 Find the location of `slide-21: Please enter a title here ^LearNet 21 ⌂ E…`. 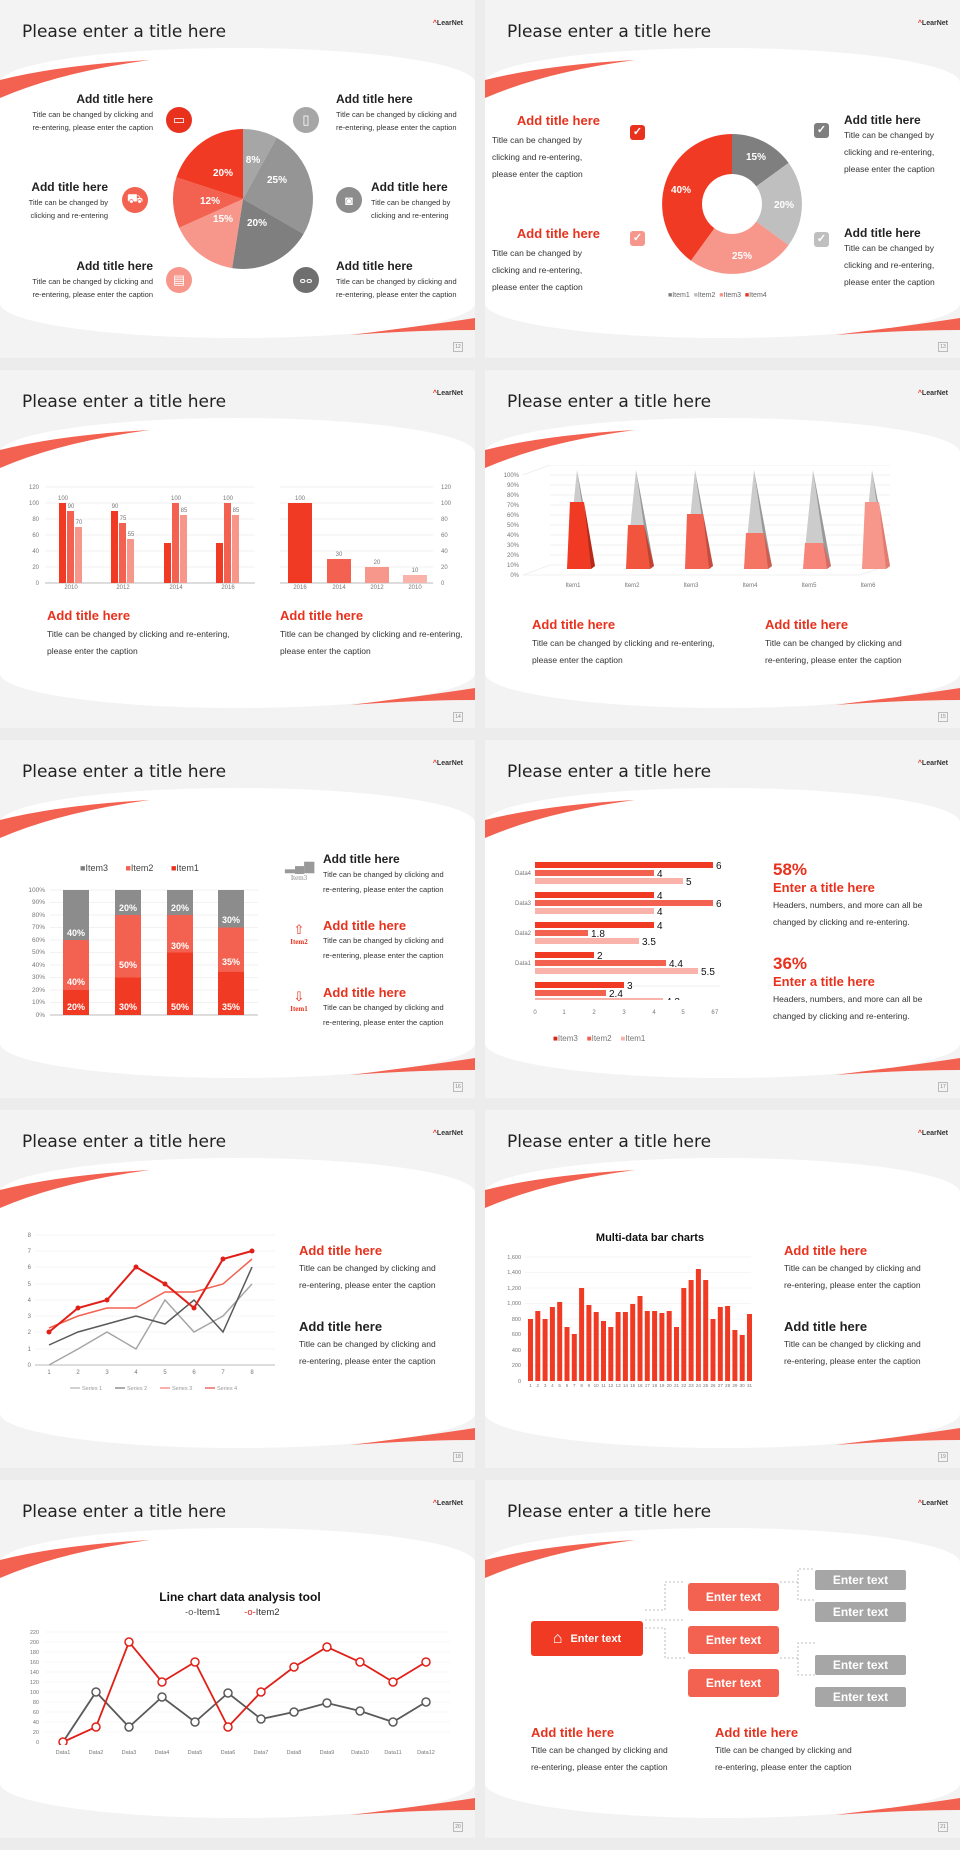

slide-21: Please enter a title here ^LearNet 21 ⌂ E… is located at coordinates (722, 1659).